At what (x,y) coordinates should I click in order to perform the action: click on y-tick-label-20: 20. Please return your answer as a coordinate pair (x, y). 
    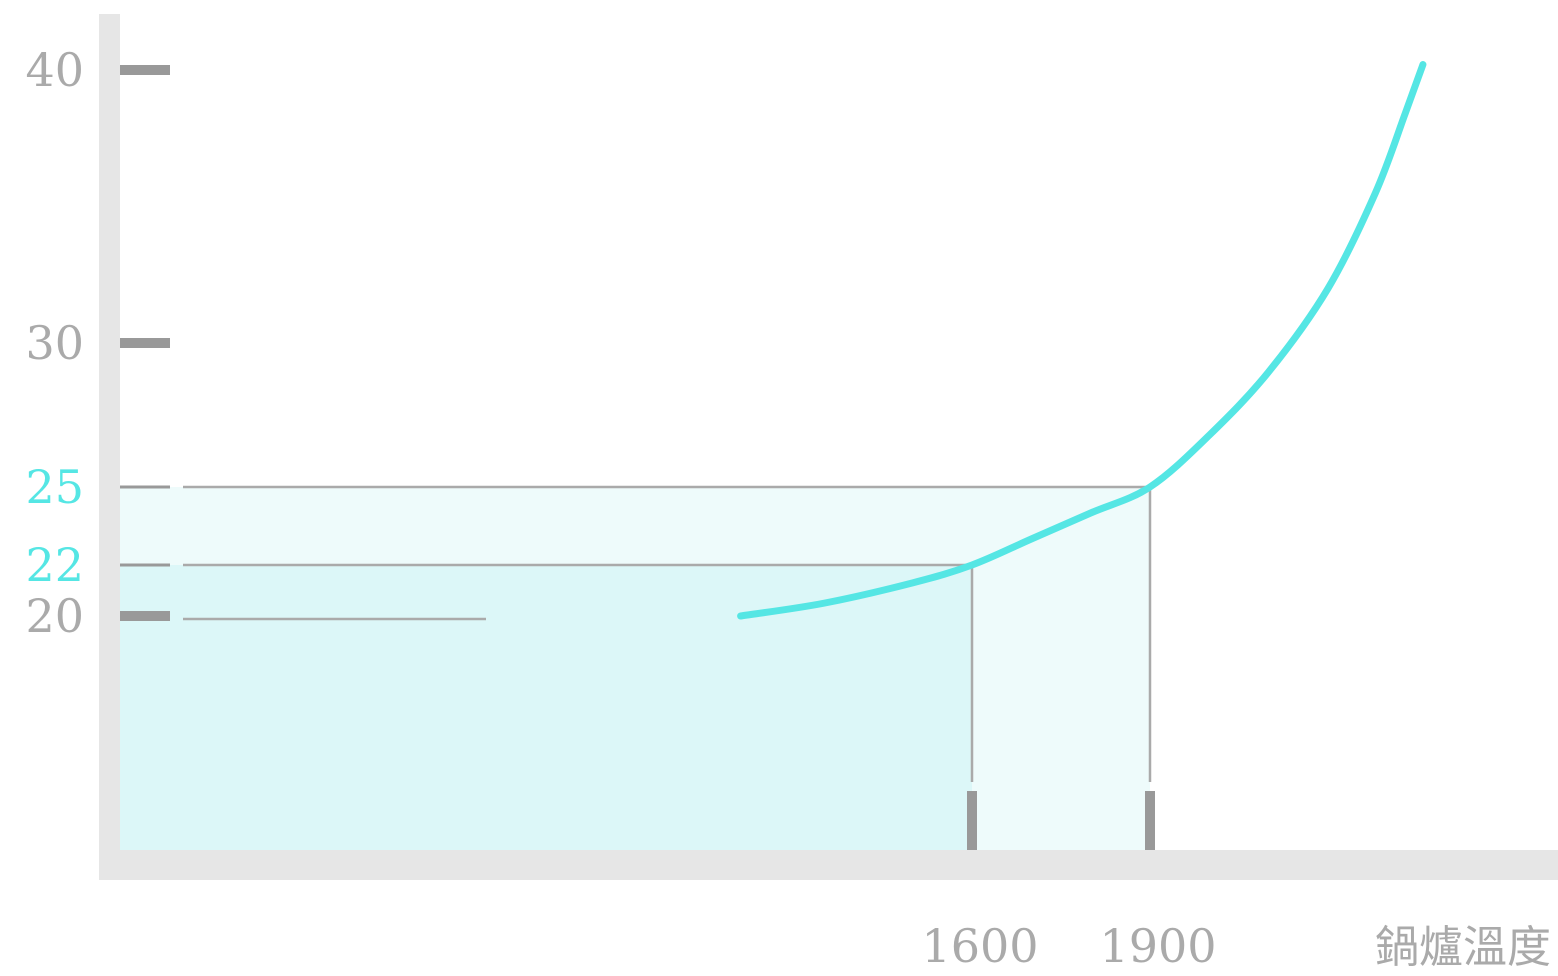
    Looking at the image, I should click on (54, 616).